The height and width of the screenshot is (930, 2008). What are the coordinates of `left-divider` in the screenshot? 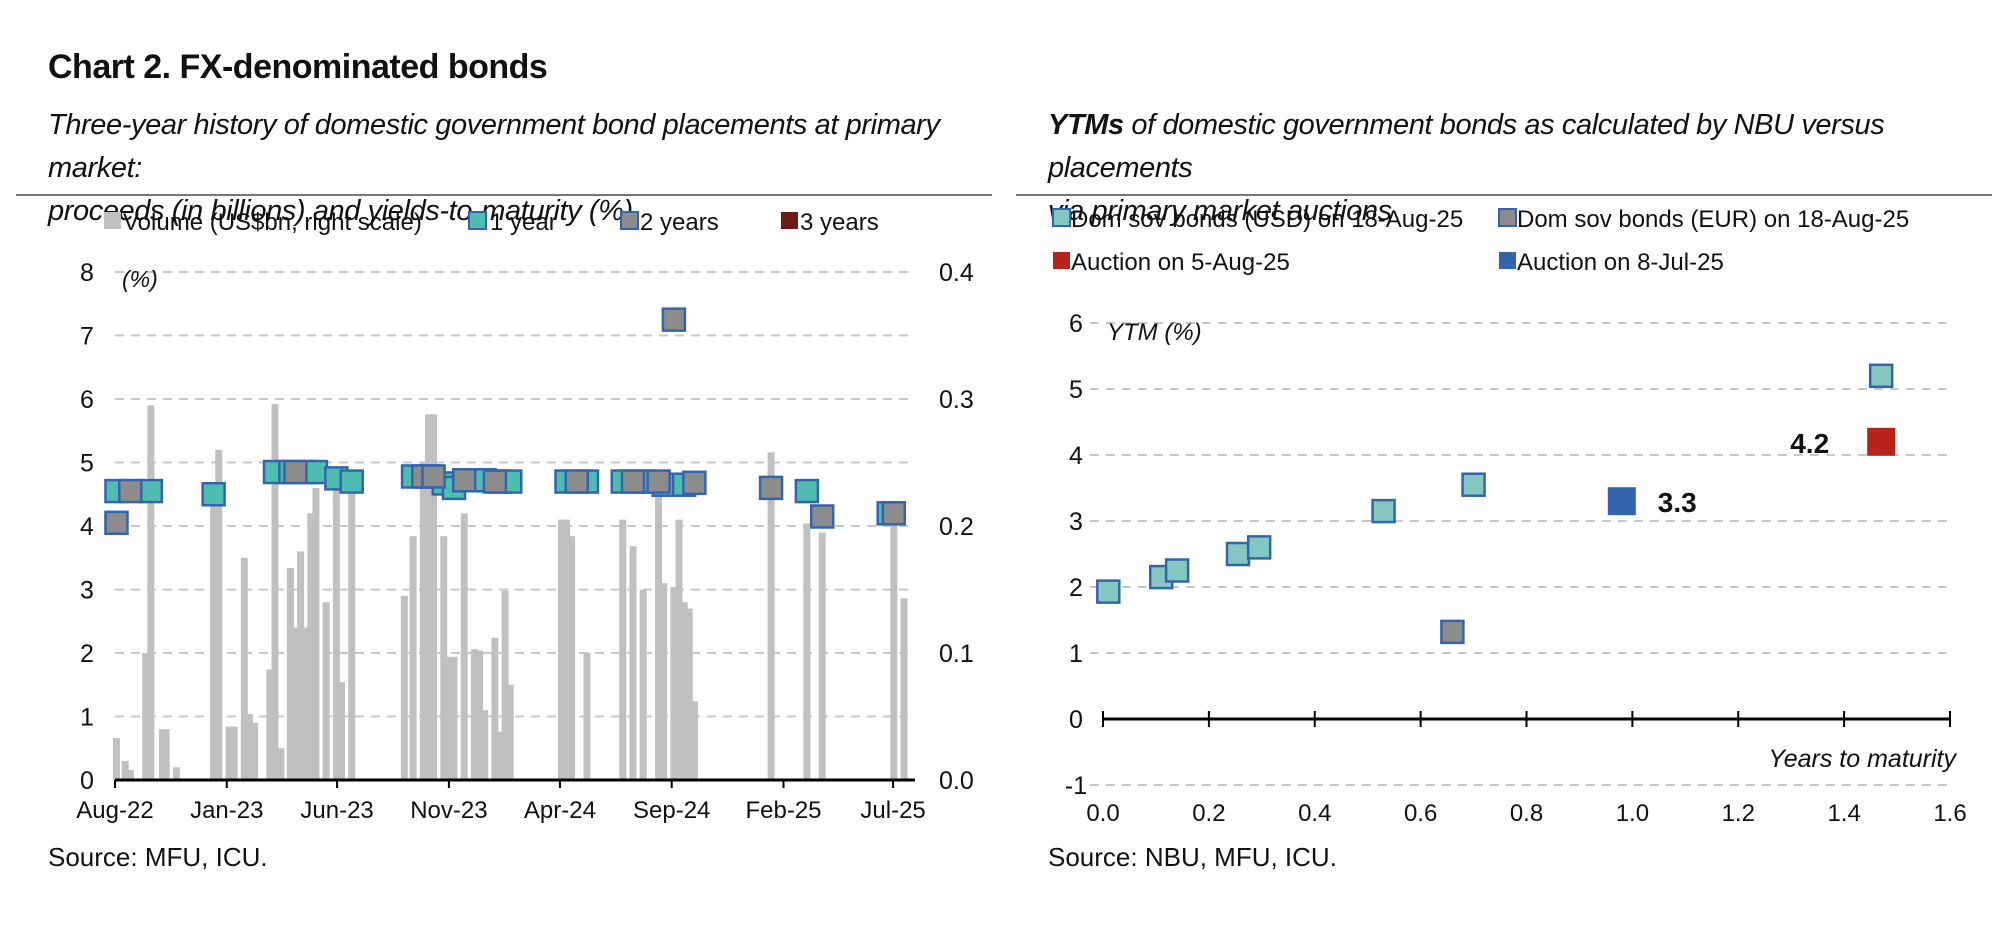 It's located at (504, 195).